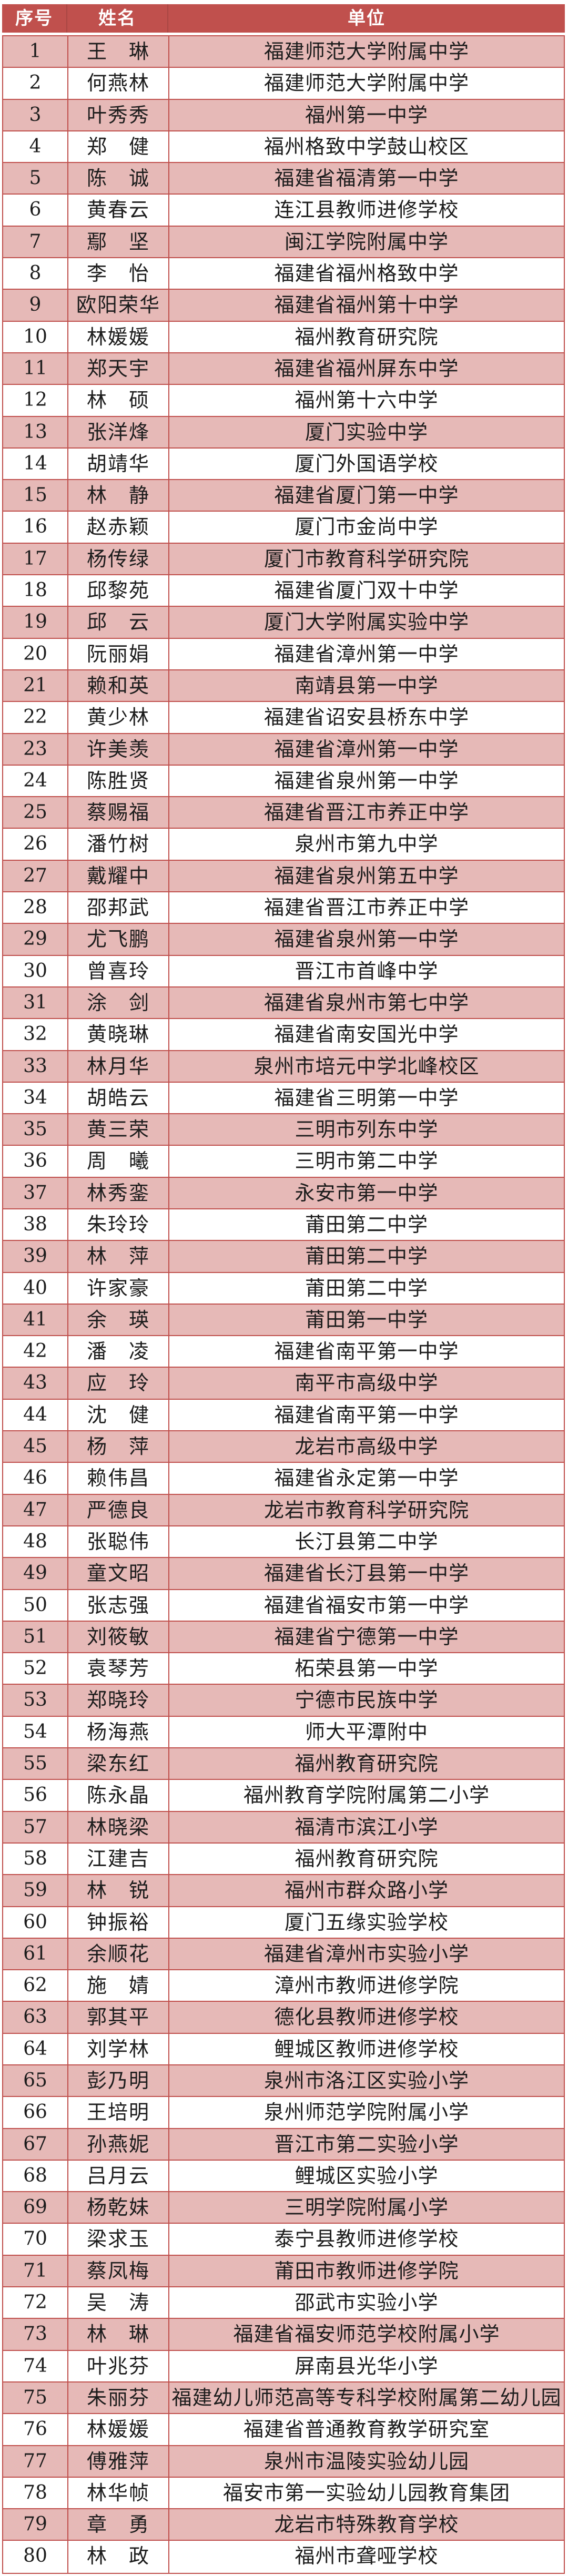  What do you see at coordinates (118, 2524) in the screenshot?
I see `cell-name: 章 勇` at bounding box center [118, 2524].